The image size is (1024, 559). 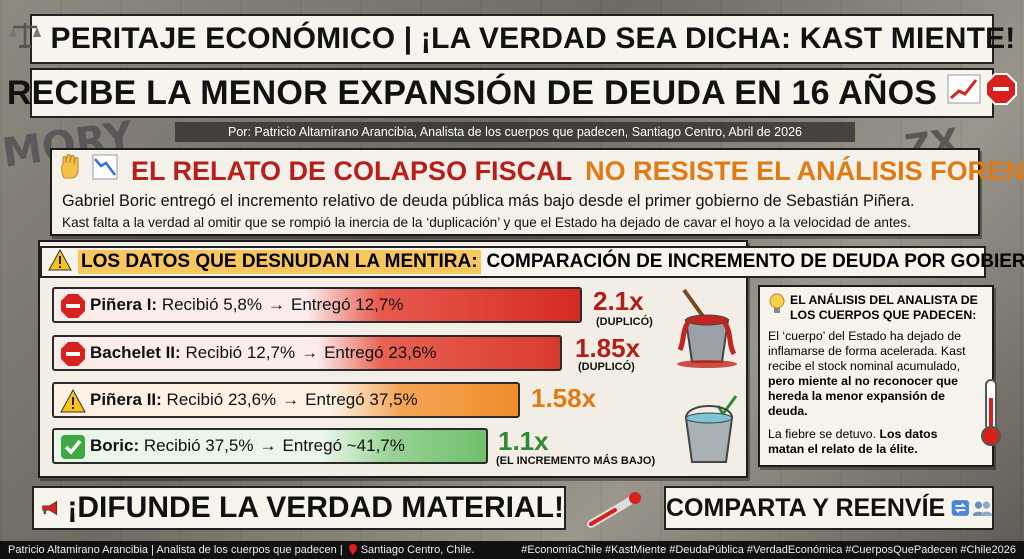 What do you see at coordinates (198, 445) in the screenshot?
I see `row4-received: Recibió 37,5%` at bounding box center [198, 445].